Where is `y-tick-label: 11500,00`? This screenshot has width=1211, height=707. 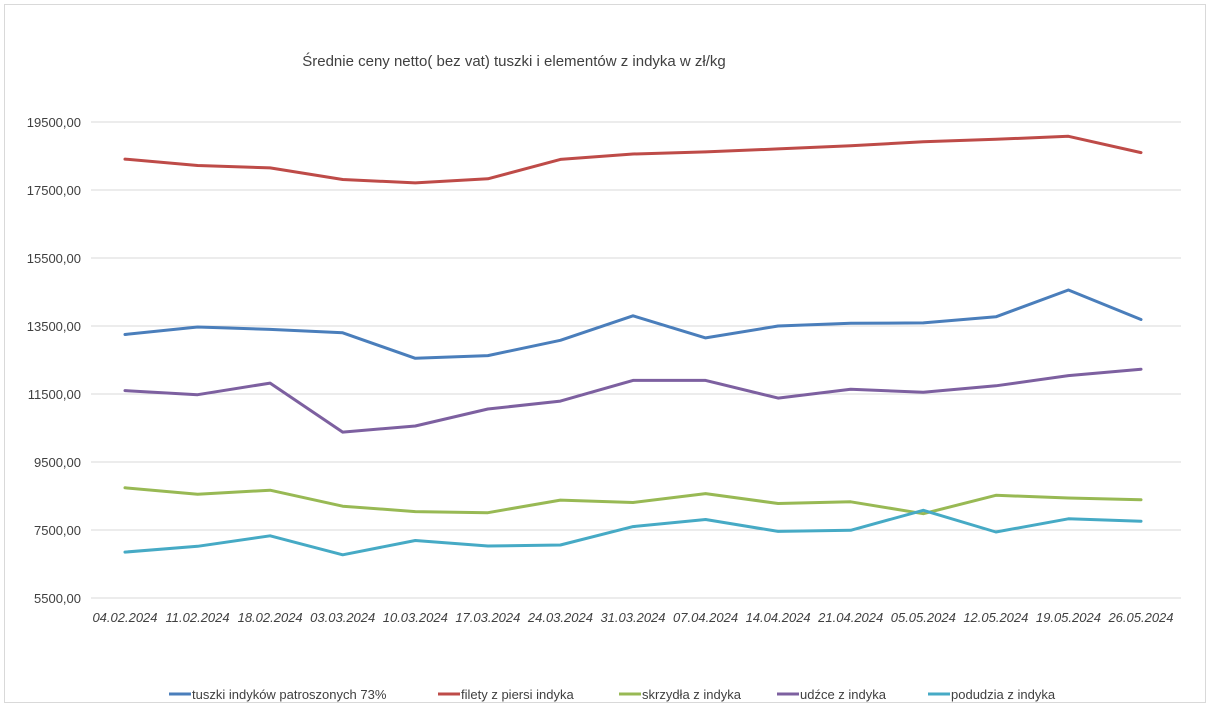 y-tick-label: 11500,00 is located at coordinates (54, 394).